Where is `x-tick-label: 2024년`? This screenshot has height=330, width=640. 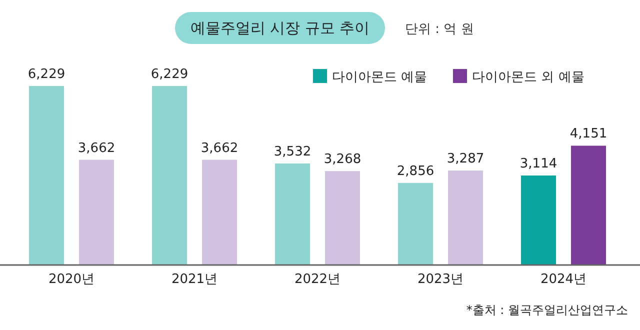 x-tick-label: 2024년 is located at coordinates (563, 279).